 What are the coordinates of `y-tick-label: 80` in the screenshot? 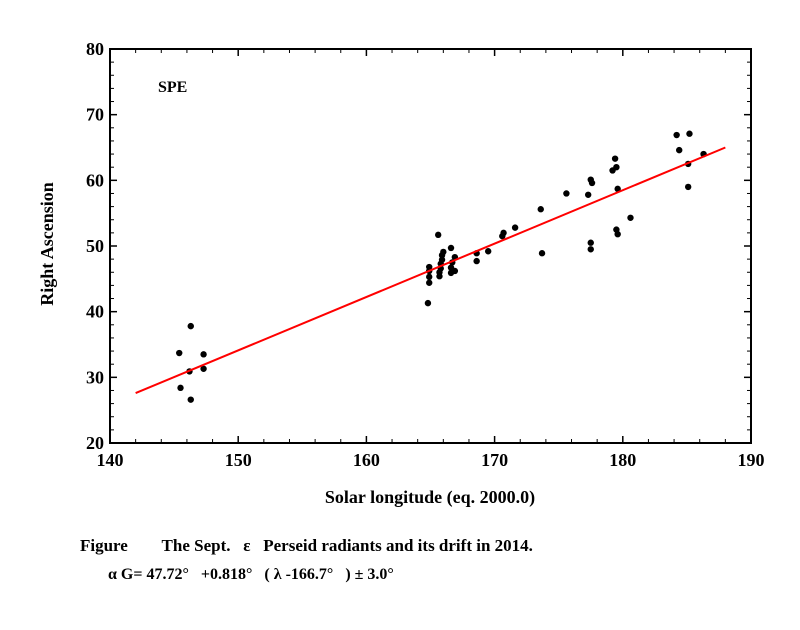 It's located at (95, 49).